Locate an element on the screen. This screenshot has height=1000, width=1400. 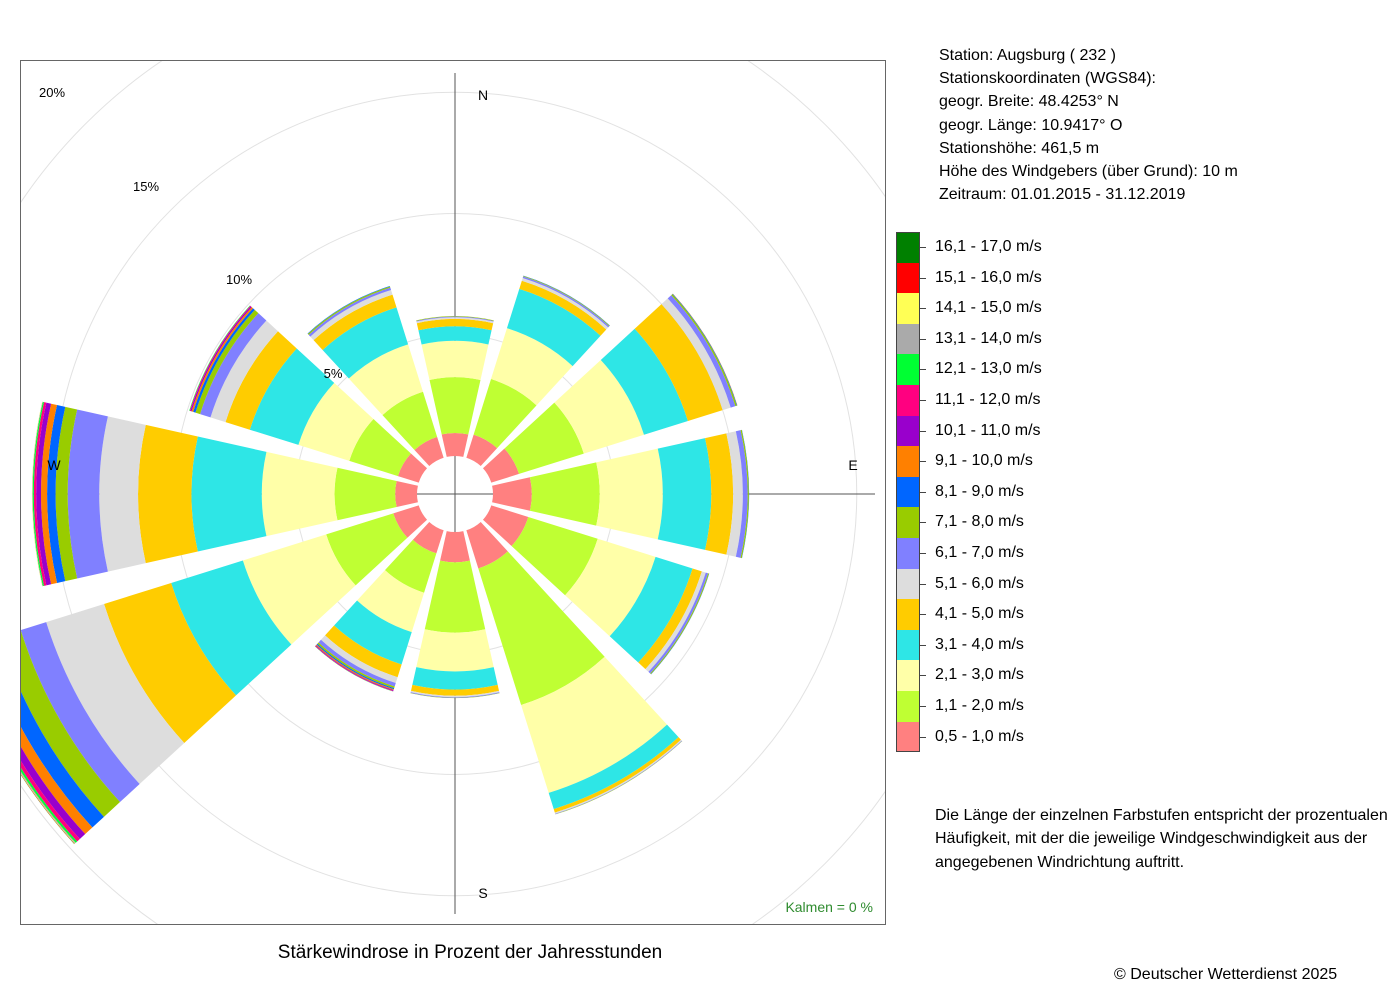
legend-label: 9,1 - 10,0 m/s is located at coordinates (984, 461).